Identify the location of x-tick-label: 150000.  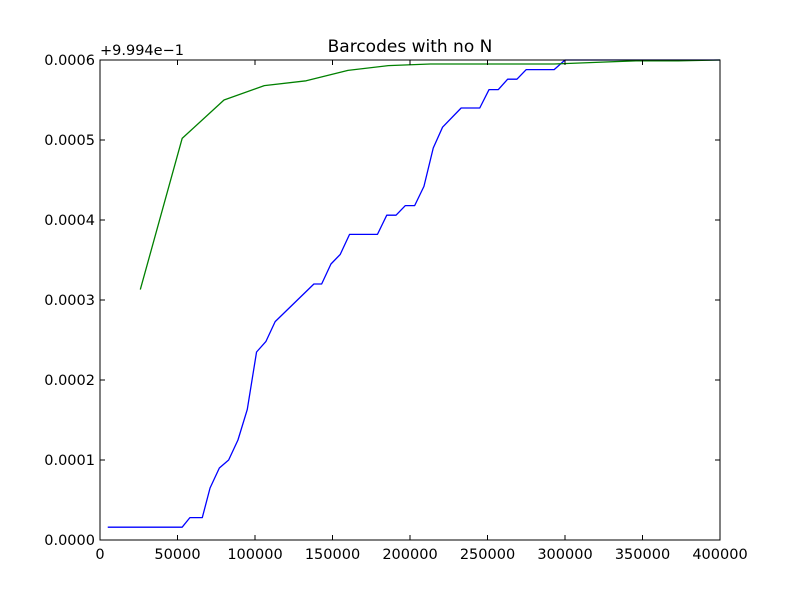
(332, 555).